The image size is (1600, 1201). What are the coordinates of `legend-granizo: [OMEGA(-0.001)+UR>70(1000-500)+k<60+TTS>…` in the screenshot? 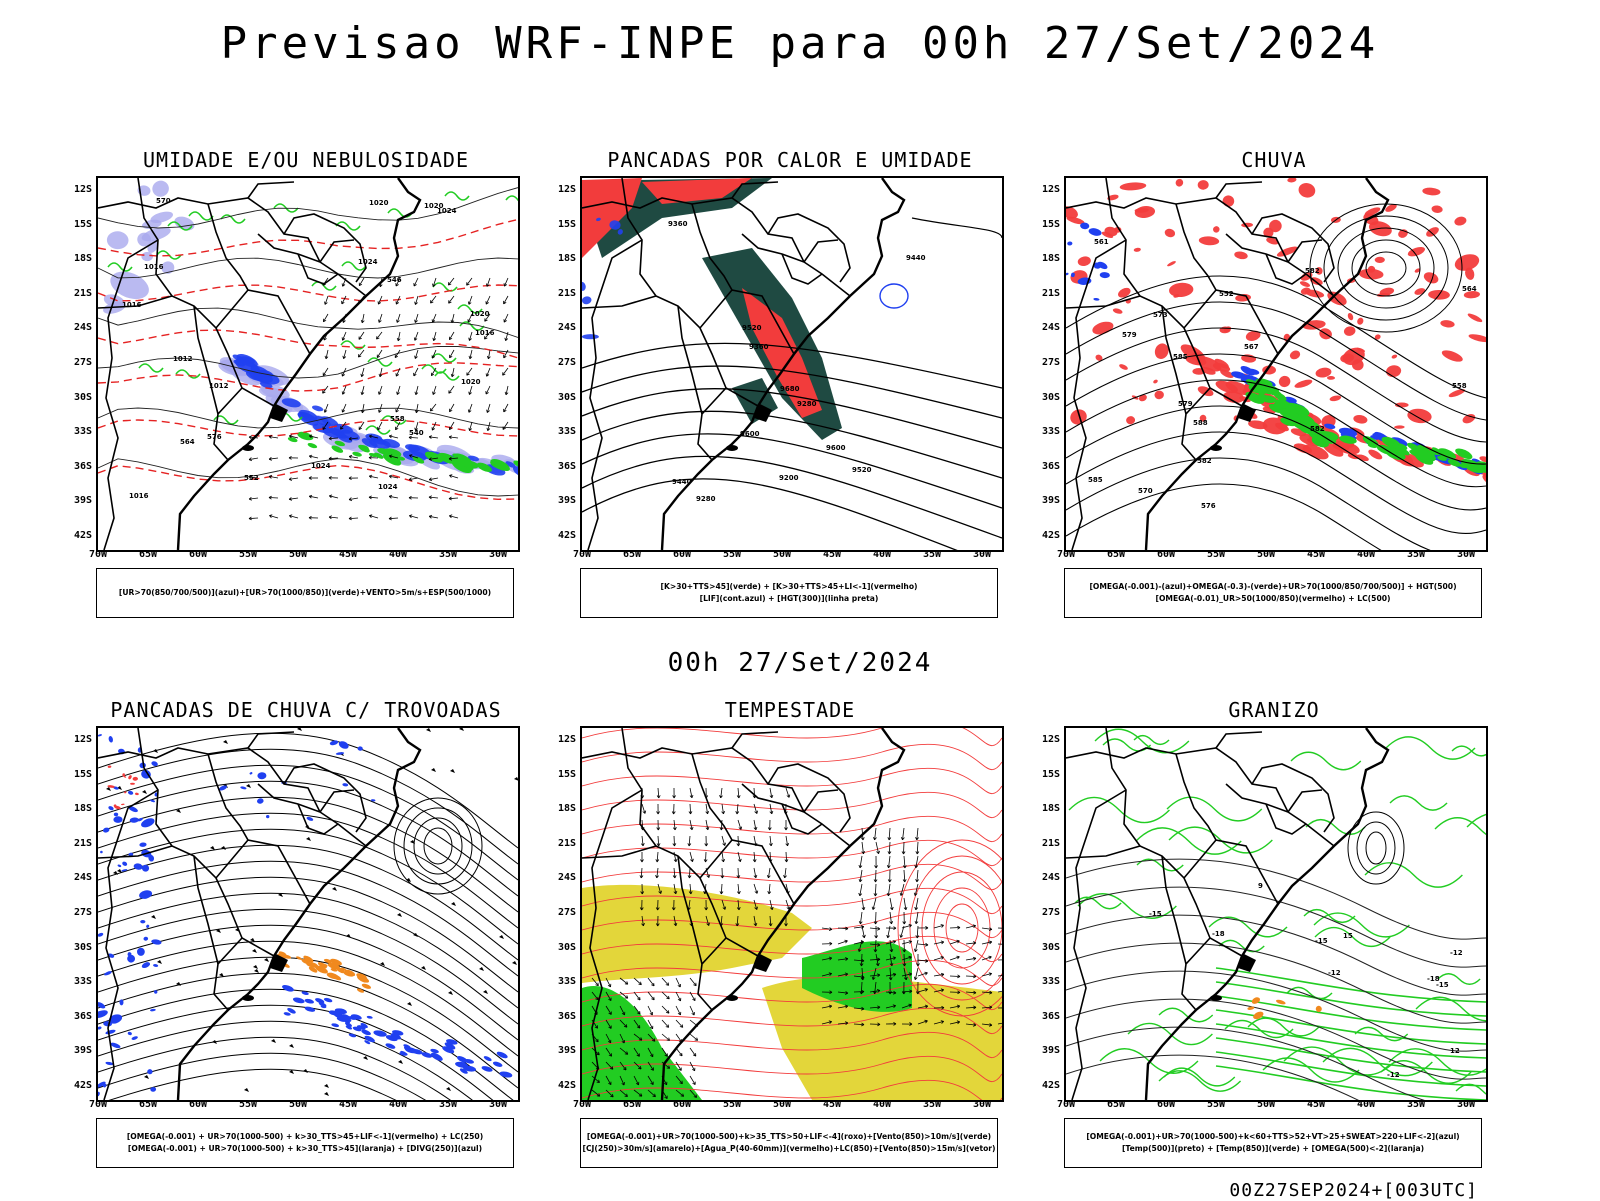 It's located at (1273, 1143).